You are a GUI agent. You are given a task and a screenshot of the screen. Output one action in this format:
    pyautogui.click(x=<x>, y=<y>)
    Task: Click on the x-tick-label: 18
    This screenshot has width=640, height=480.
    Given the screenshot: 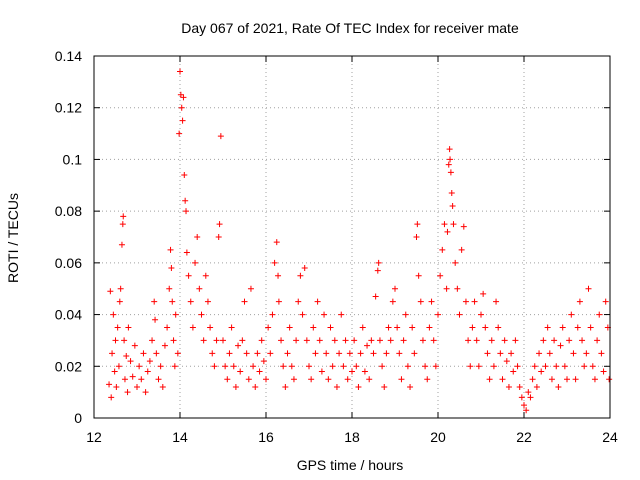 What is the action you would take?
    pyautogui.click(x=352, y=437)
    